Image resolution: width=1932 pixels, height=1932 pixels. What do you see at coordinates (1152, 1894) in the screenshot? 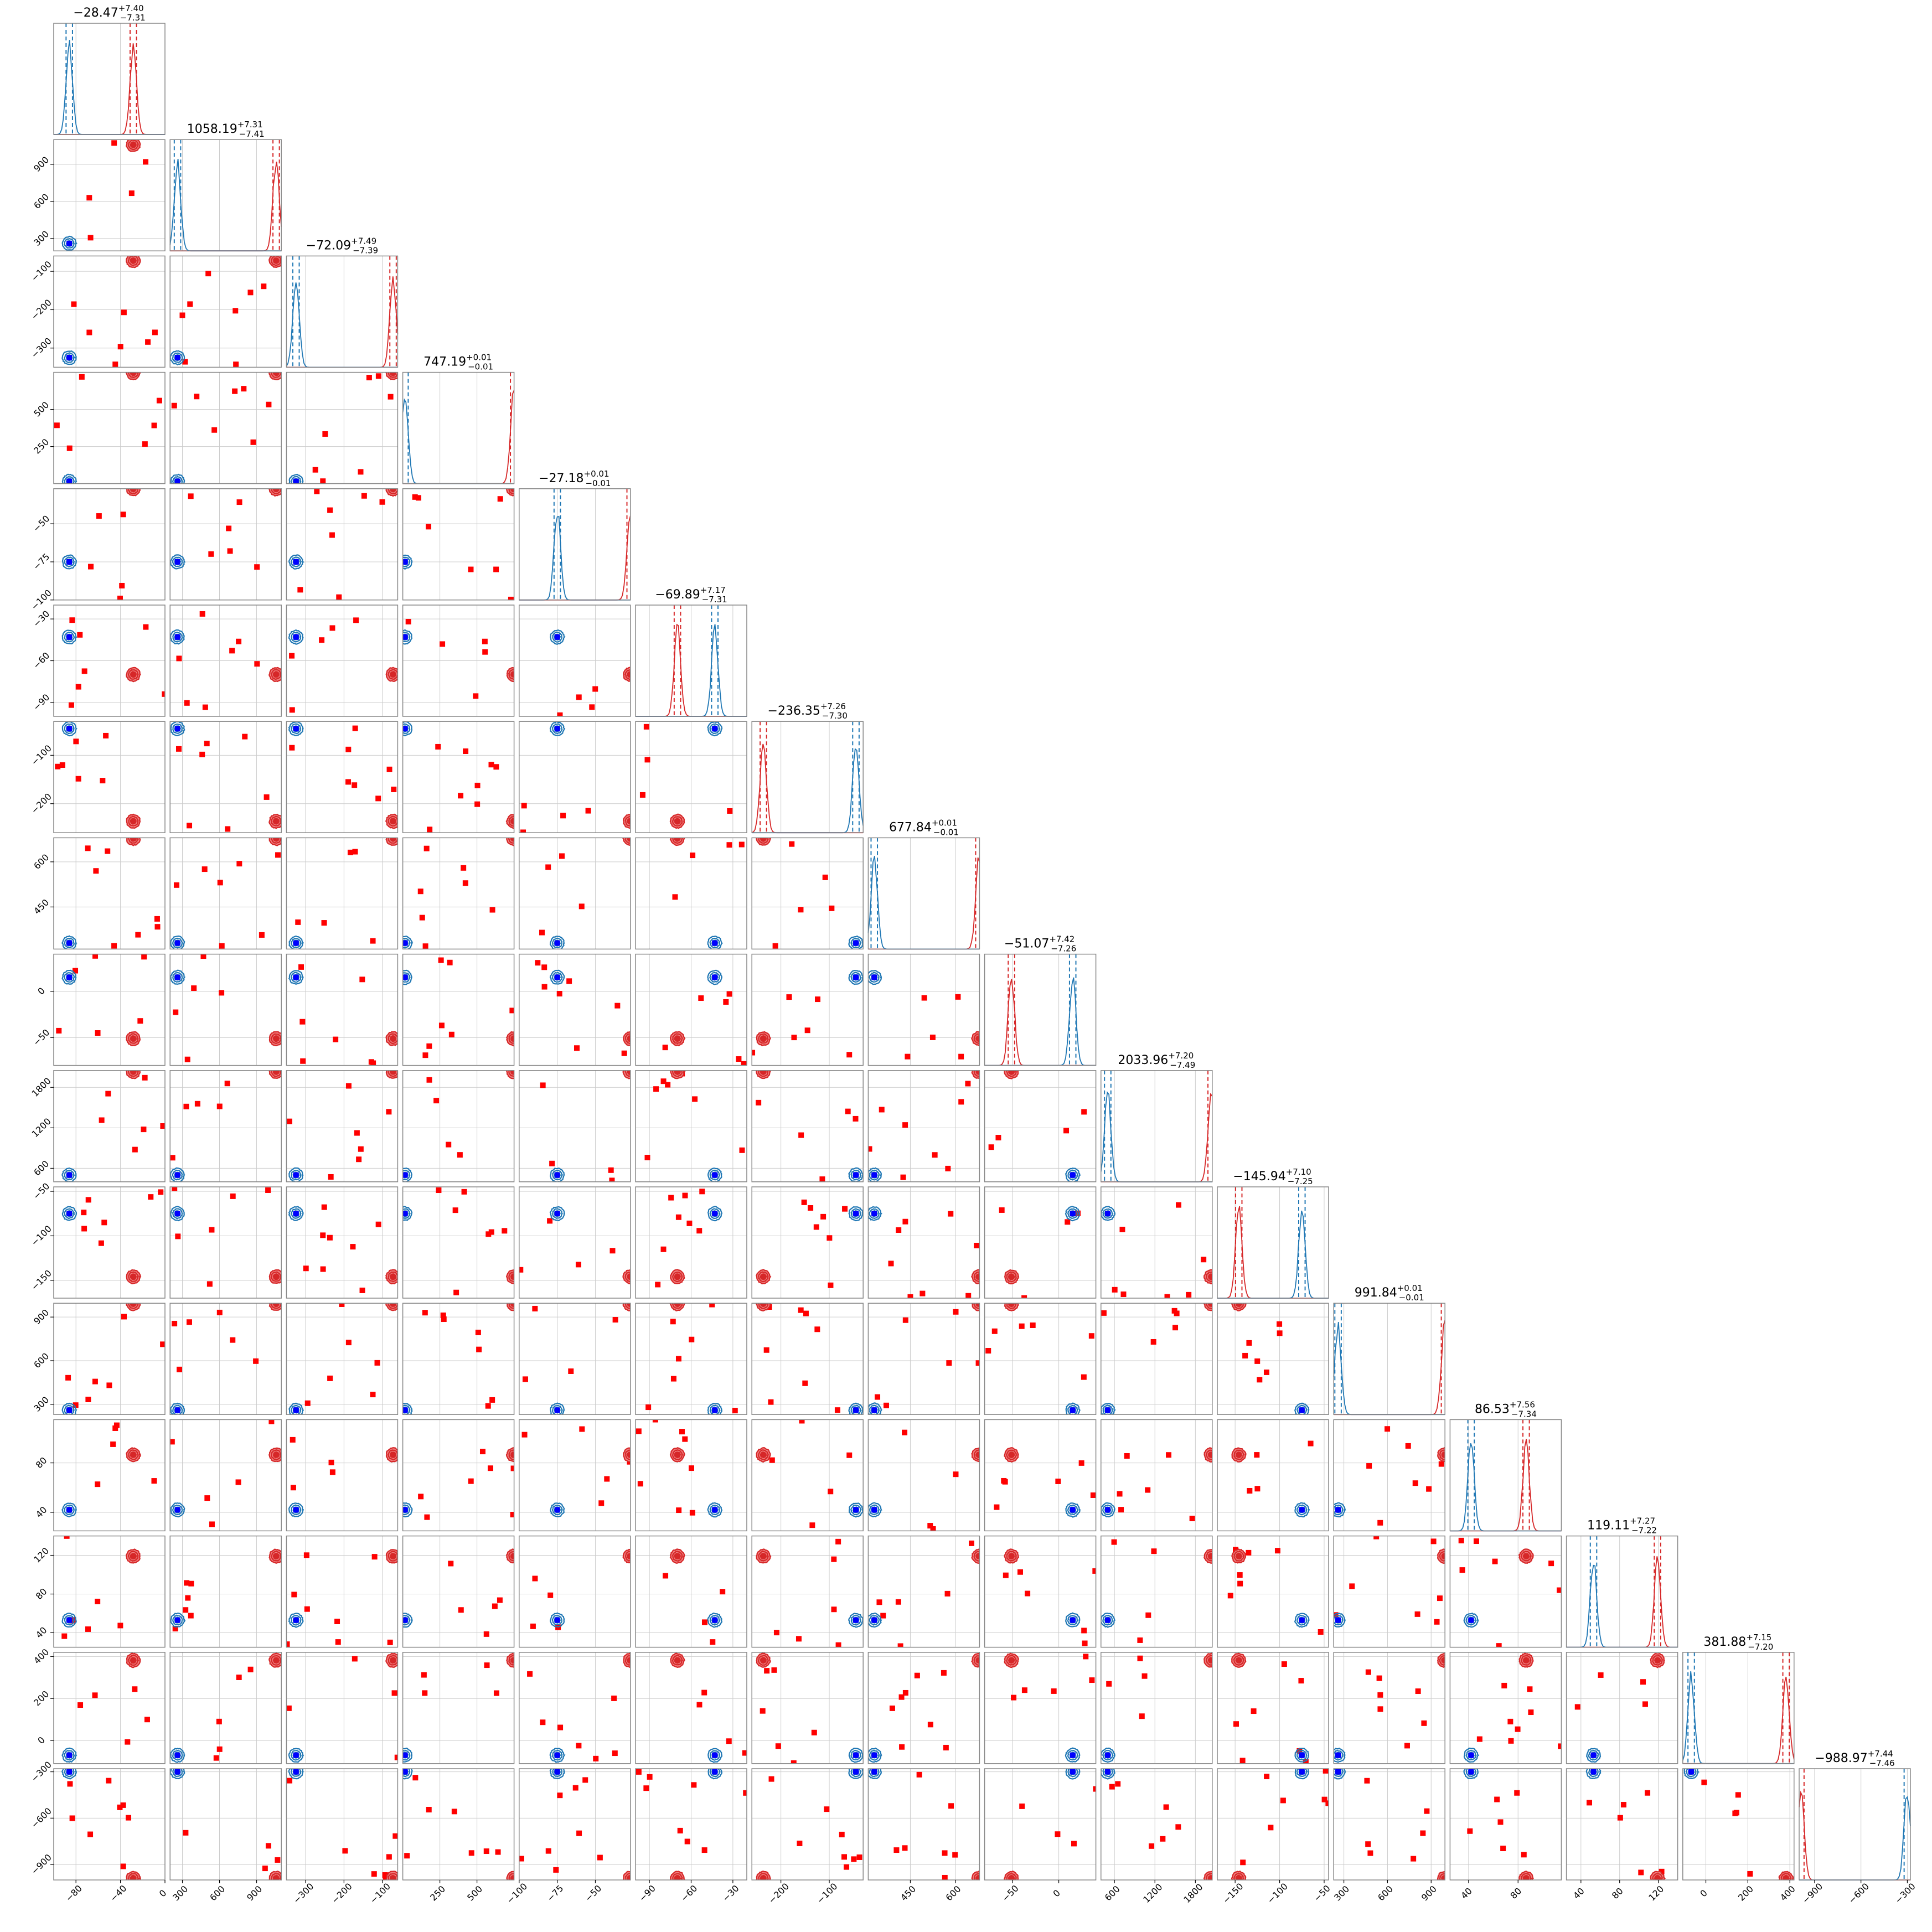
I see `x-tick-label: 1200` at bounding box center [1152, 1894].